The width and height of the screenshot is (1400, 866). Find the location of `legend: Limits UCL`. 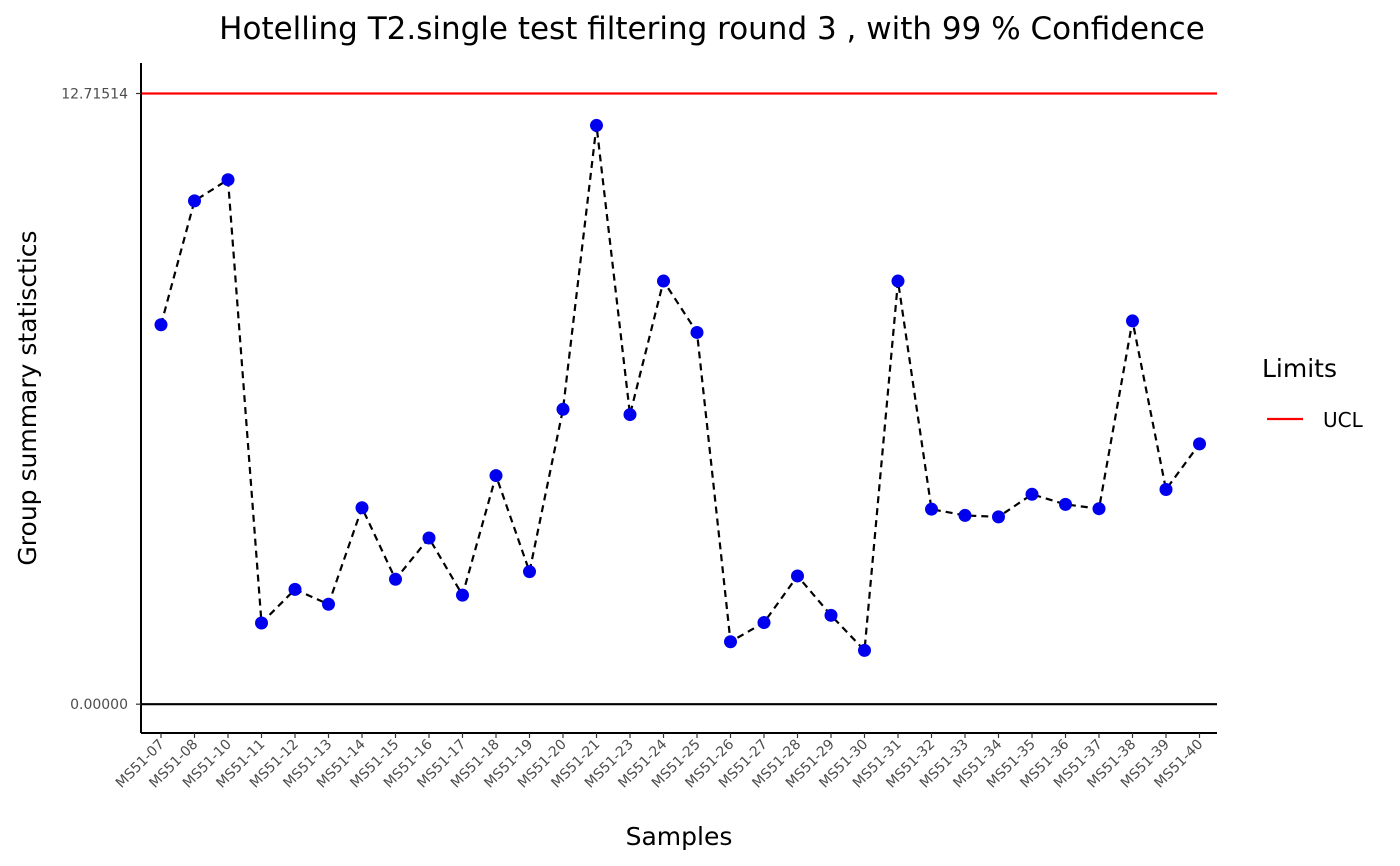

legend: Limits UCL is located at coordinates (1313, 393).